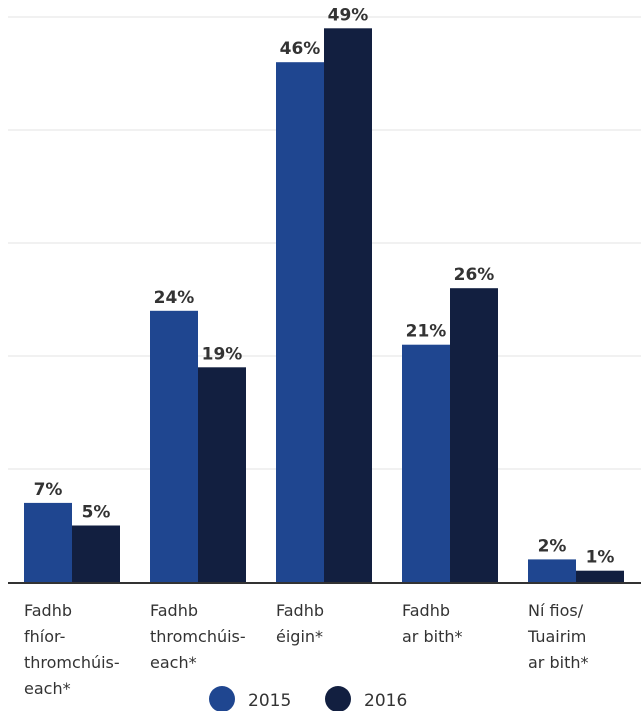  I want to click on data-label: 5%, so click(96, 513).